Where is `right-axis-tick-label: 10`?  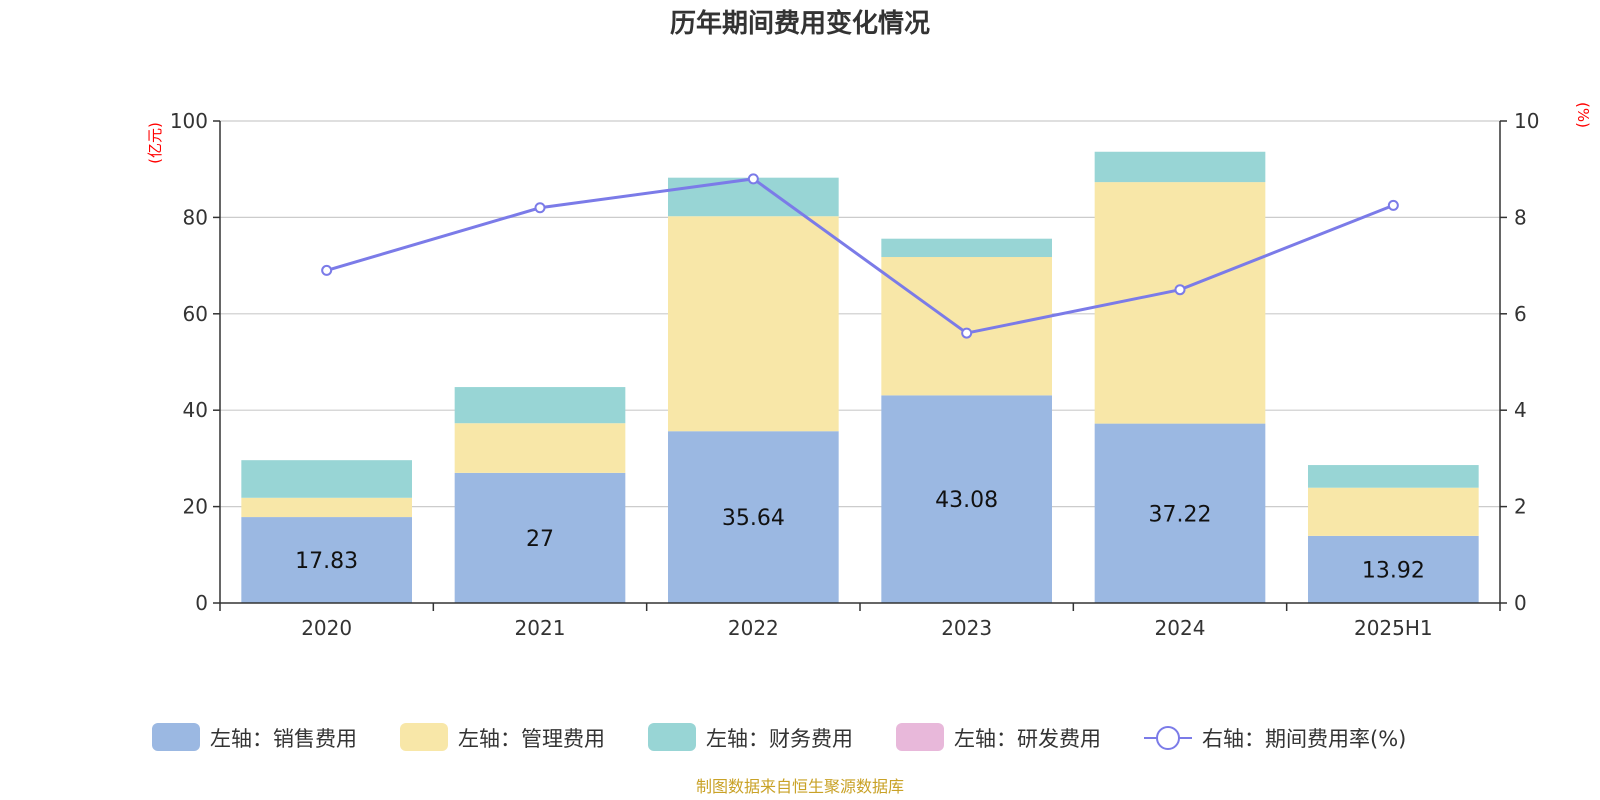 right-axis-tick-label: 10 is located at coordinates (1526, 121).